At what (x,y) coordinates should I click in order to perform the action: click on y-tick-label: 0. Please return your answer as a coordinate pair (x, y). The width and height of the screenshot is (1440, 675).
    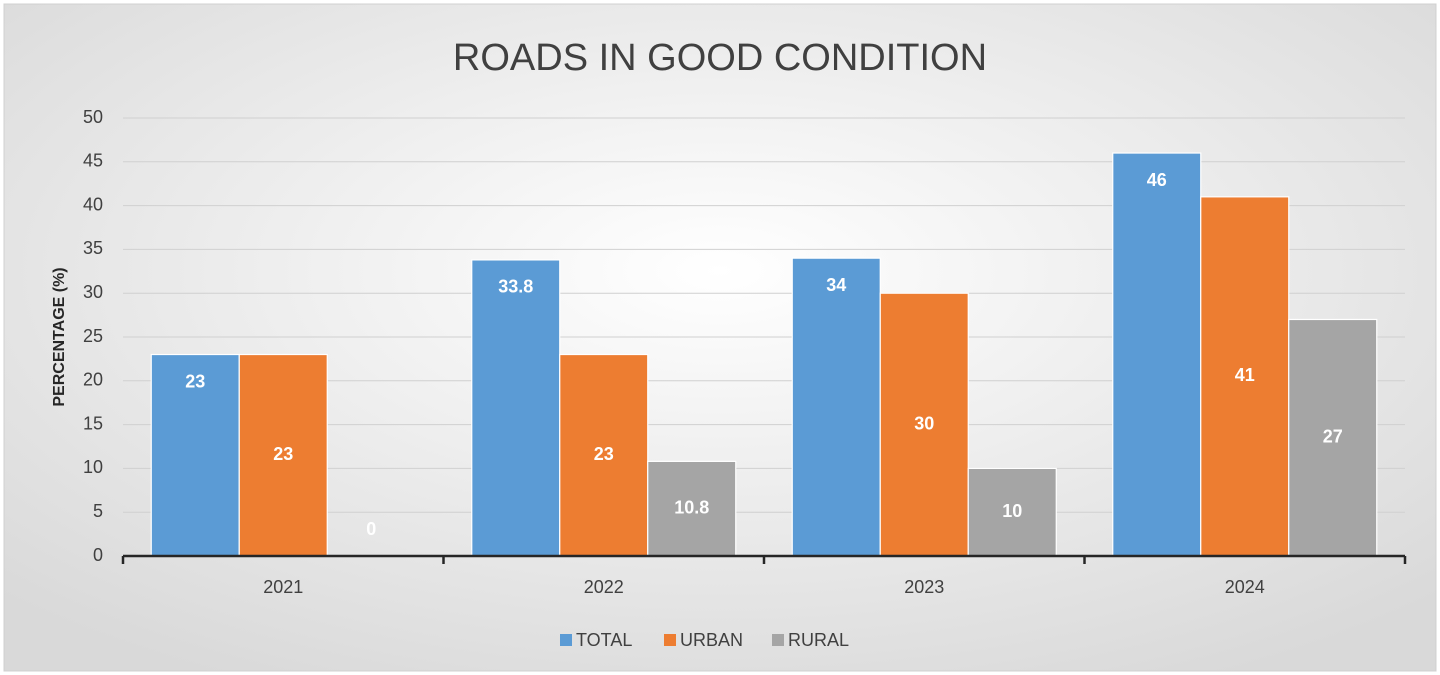
    Looking at the image, I should click on (98, 555).